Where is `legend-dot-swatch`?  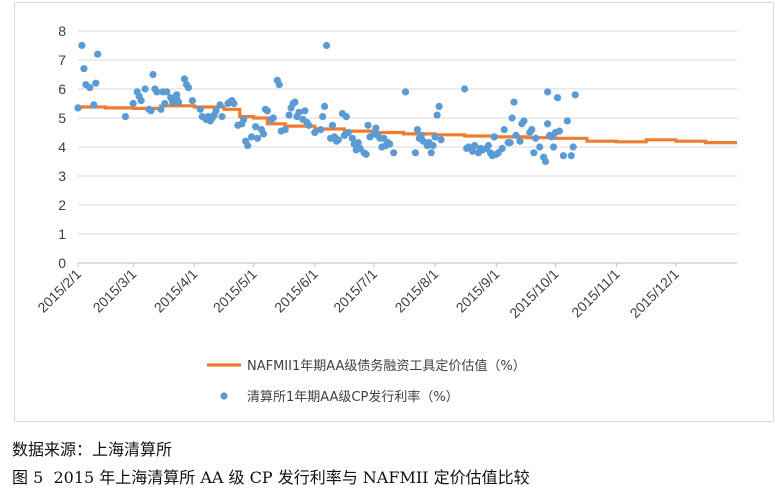
legend-dot-swatch is located at coordinates (224, 396).